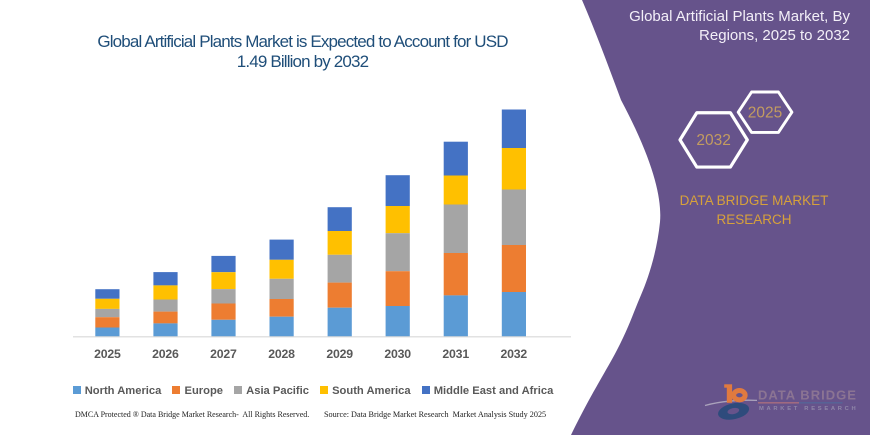  I want to click on svg-text: 2025, so click(765, 113).